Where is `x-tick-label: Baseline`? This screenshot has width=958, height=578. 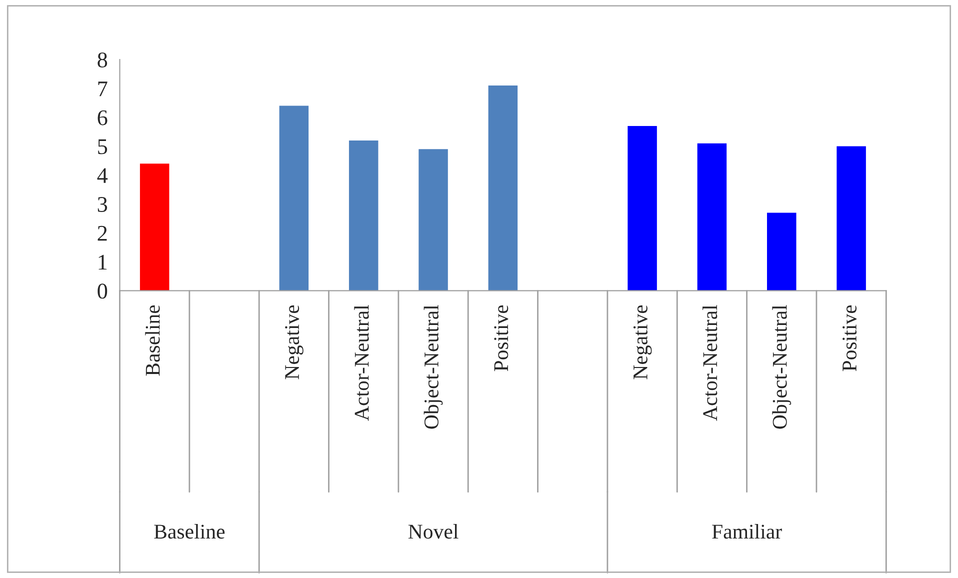 x-tick-label: Baseline is located at coordinates (152, 340).